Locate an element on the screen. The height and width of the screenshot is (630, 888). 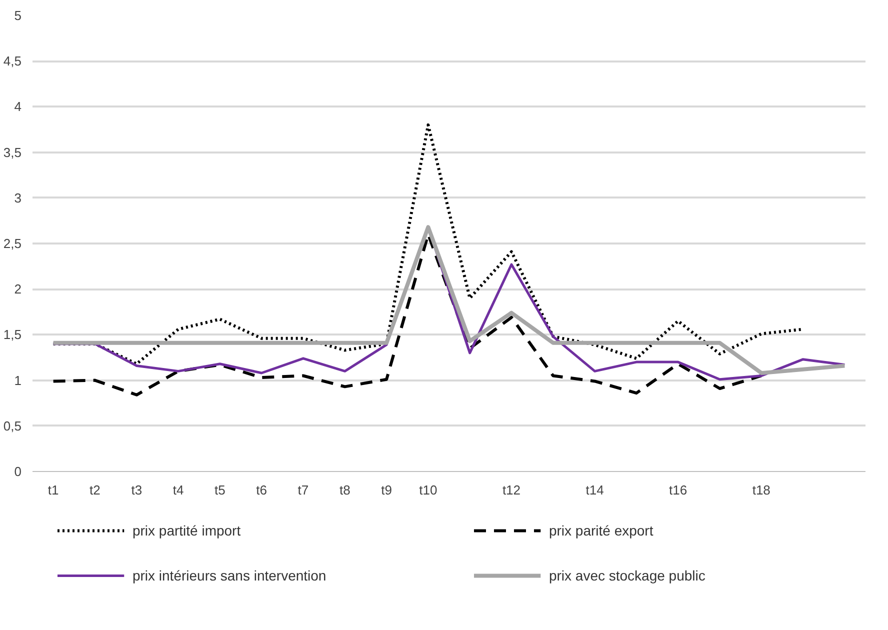
y-tick-label: 0,5 is located at coordinates (12, 426).